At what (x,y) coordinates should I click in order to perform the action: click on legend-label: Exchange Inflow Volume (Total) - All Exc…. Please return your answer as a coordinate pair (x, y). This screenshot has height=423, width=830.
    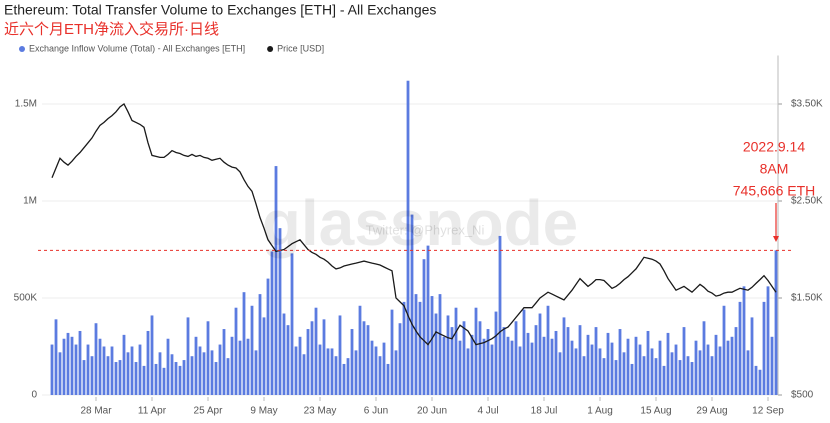
    Looking at the image, I should click on (137, 48).